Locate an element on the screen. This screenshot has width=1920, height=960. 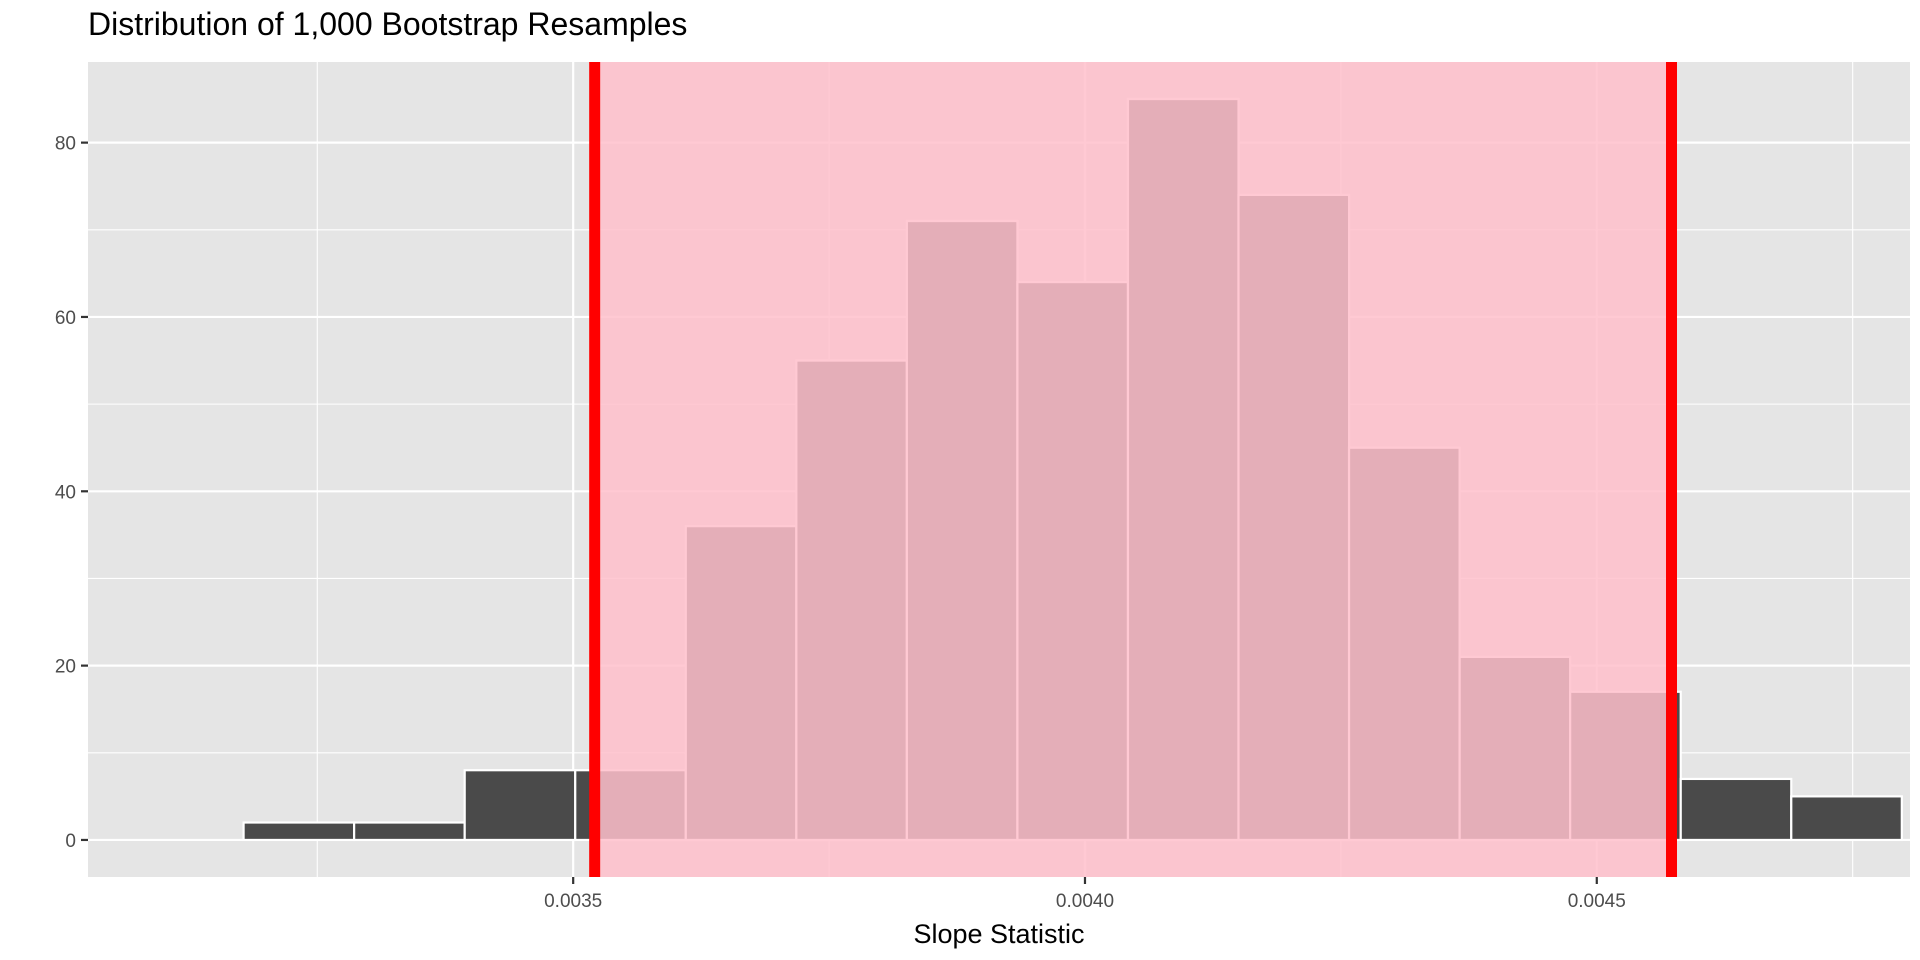
y-tick-label: 0 is located at coordinates (70, 841).